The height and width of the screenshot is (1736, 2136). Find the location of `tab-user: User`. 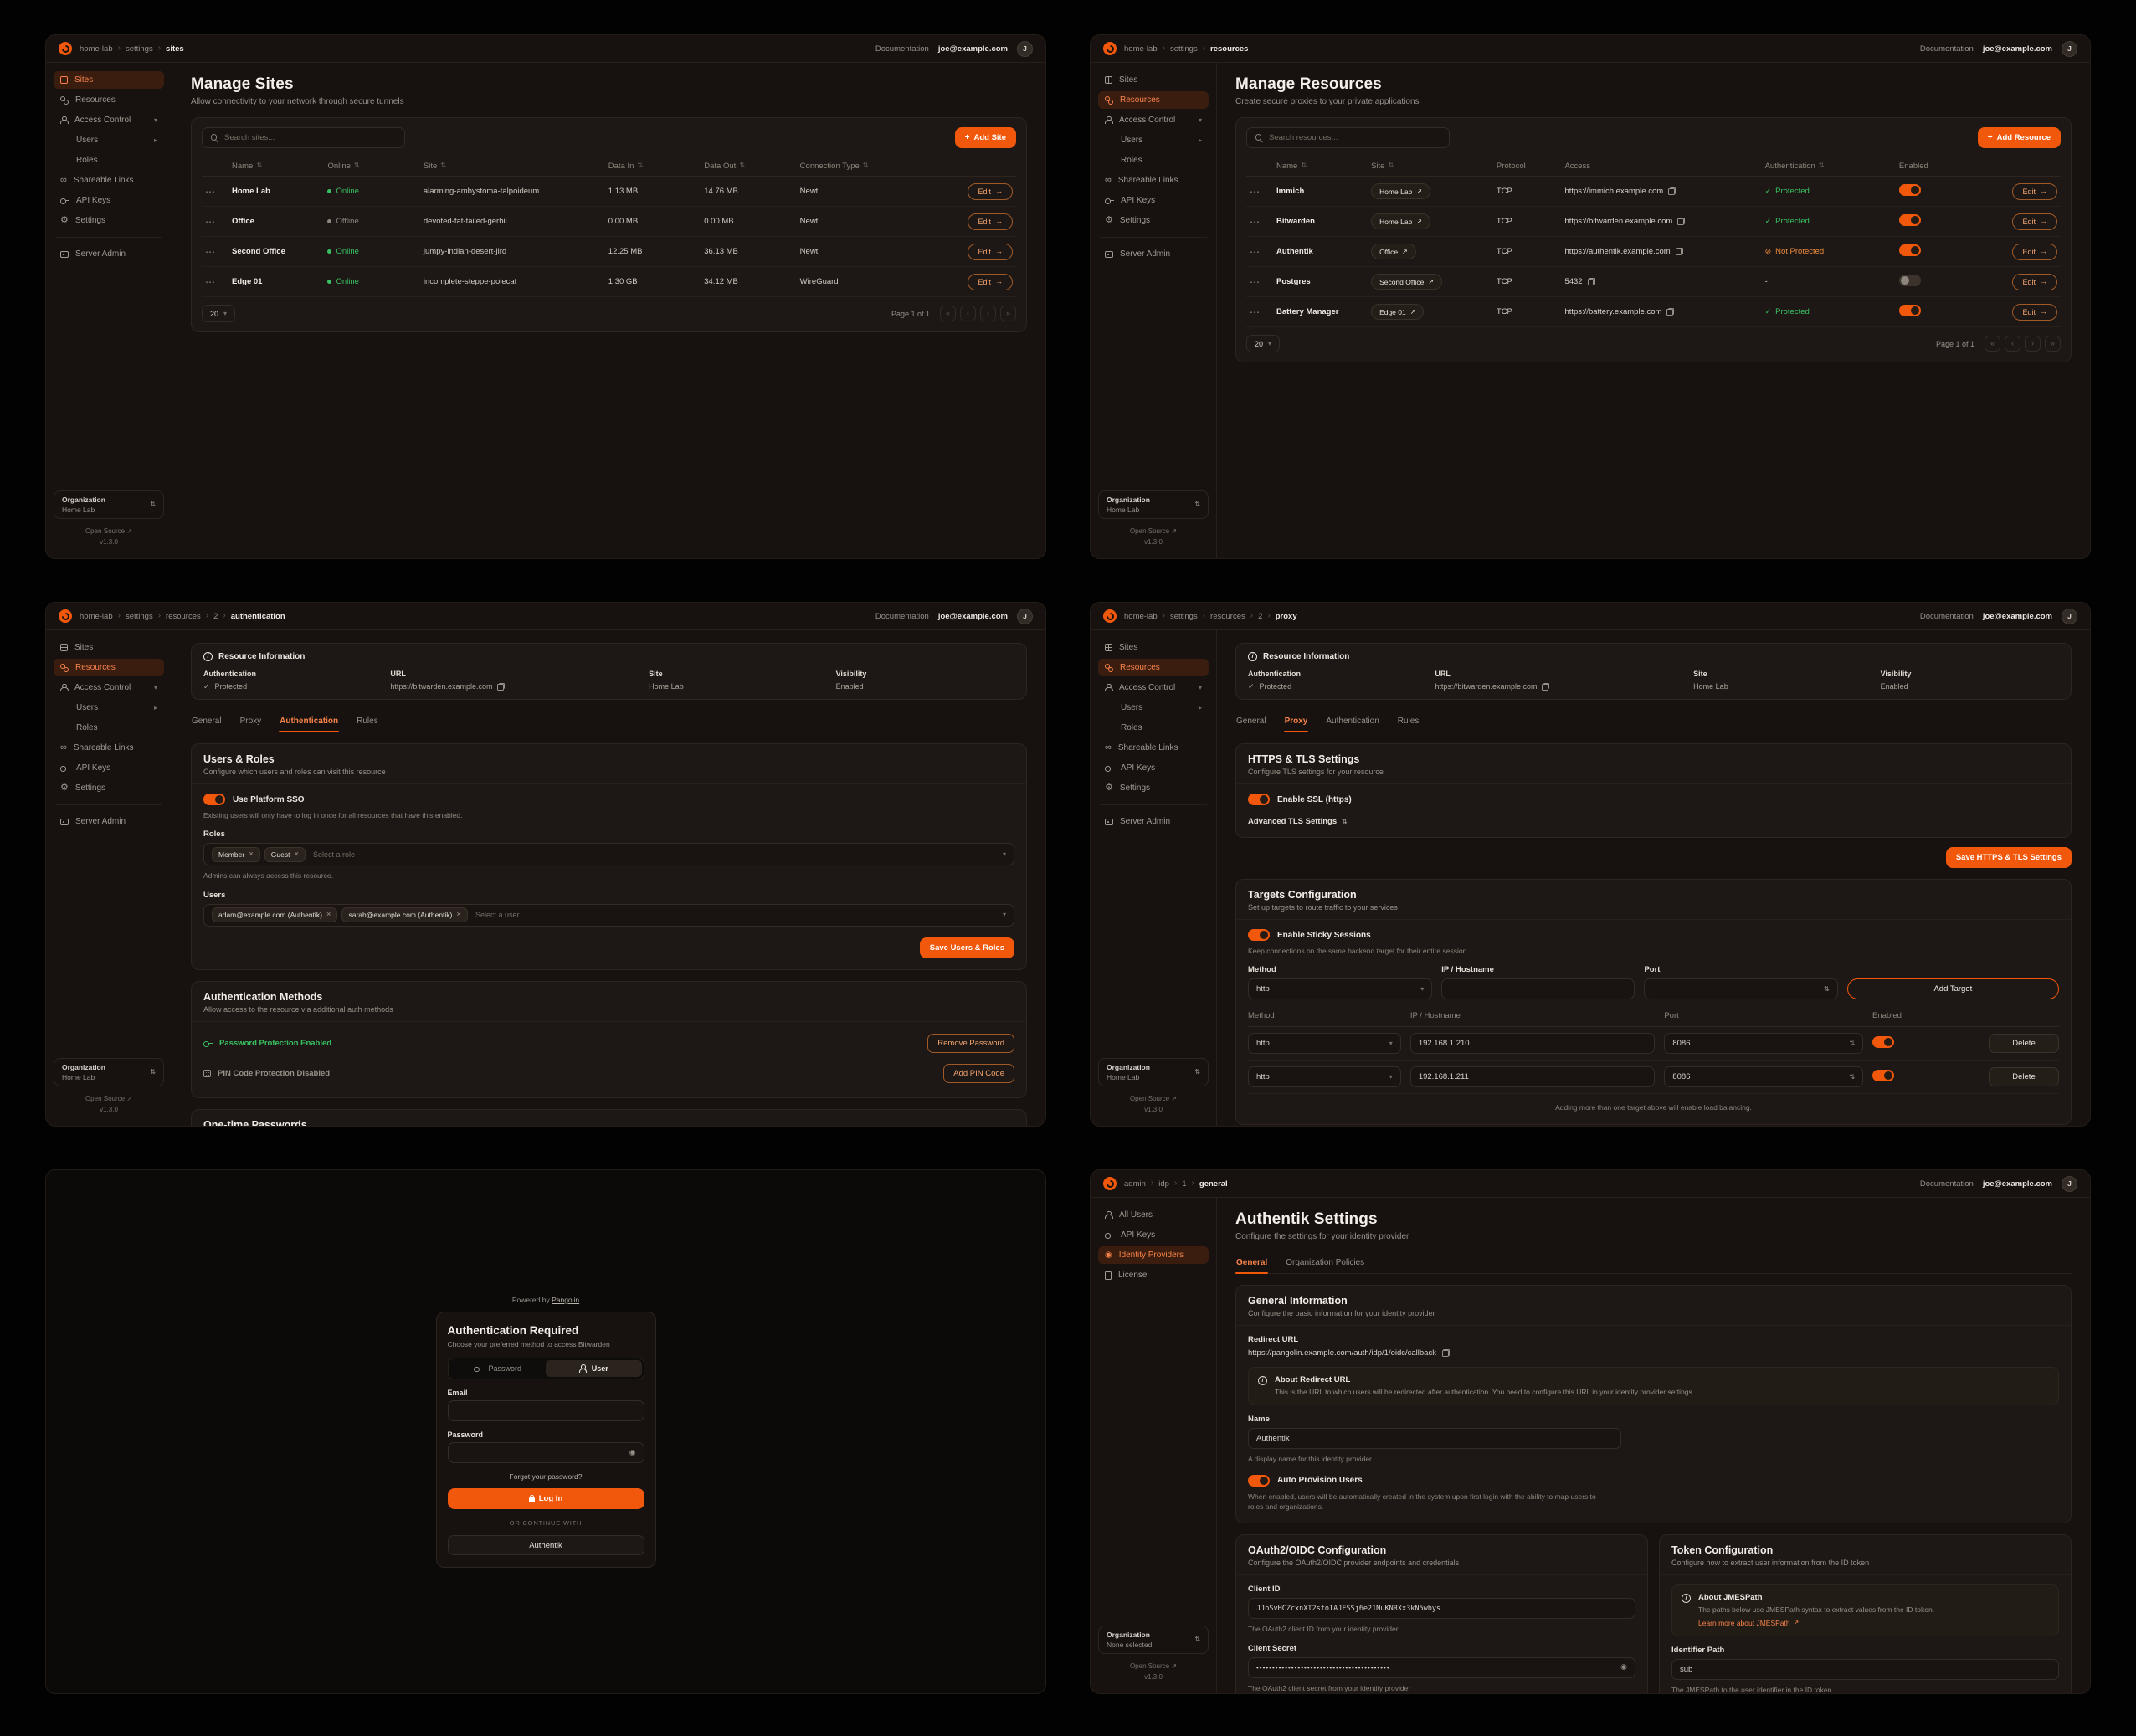

tab-user: User is located at coordinates (594, 1368).